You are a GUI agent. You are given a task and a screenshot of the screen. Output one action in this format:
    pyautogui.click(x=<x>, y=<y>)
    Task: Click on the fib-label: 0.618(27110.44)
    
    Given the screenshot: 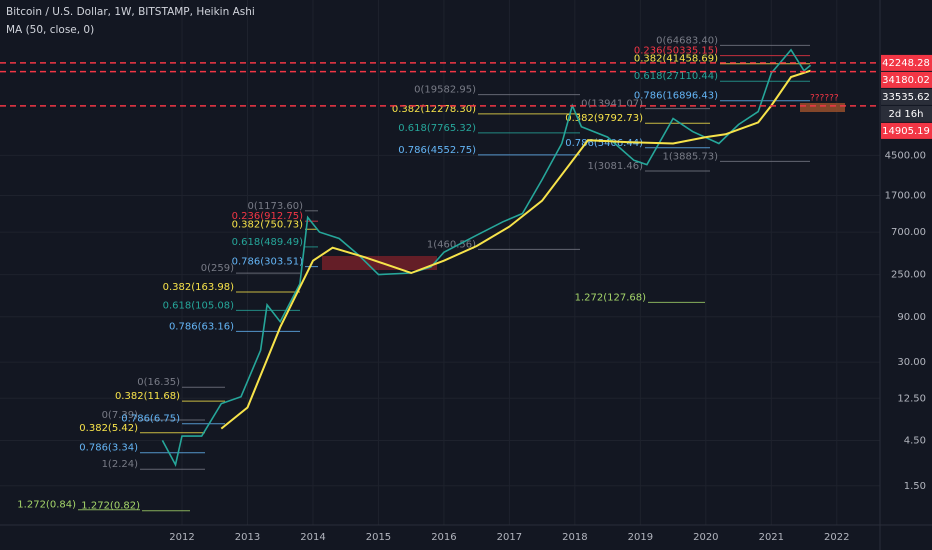 What is the action you would take?
    pyautogui.click(x=676, y=76)
    